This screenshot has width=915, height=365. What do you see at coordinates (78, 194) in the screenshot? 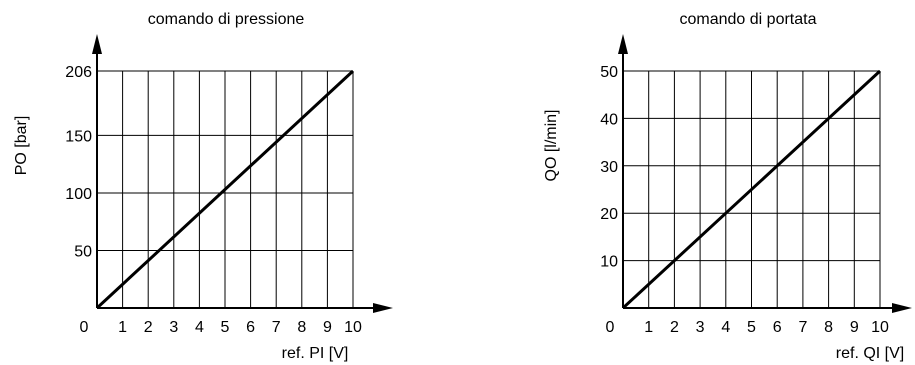
I see `y-tick-label: 100` at bounding box center [78, 194].